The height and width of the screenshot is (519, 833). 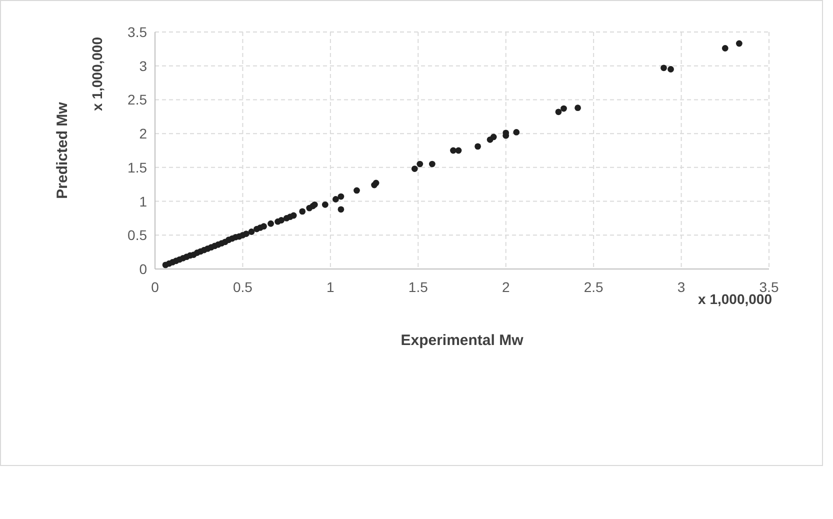 What do you see at coordinates (681, 287) in the screenshot?
I see `x-tick-label: 3` at bounding box center [681, 287].